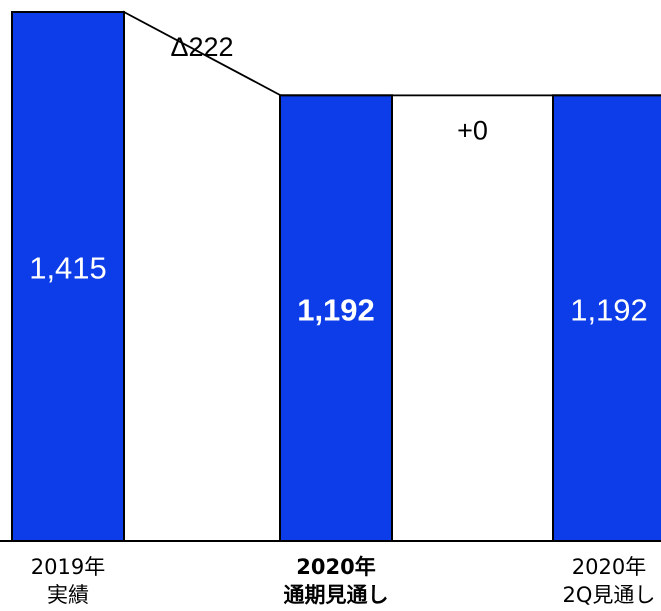 Image resolution: width=661 pixels, height=611 pixels. I want to click on category-label-0-line2: 実績, so click(68, 595).